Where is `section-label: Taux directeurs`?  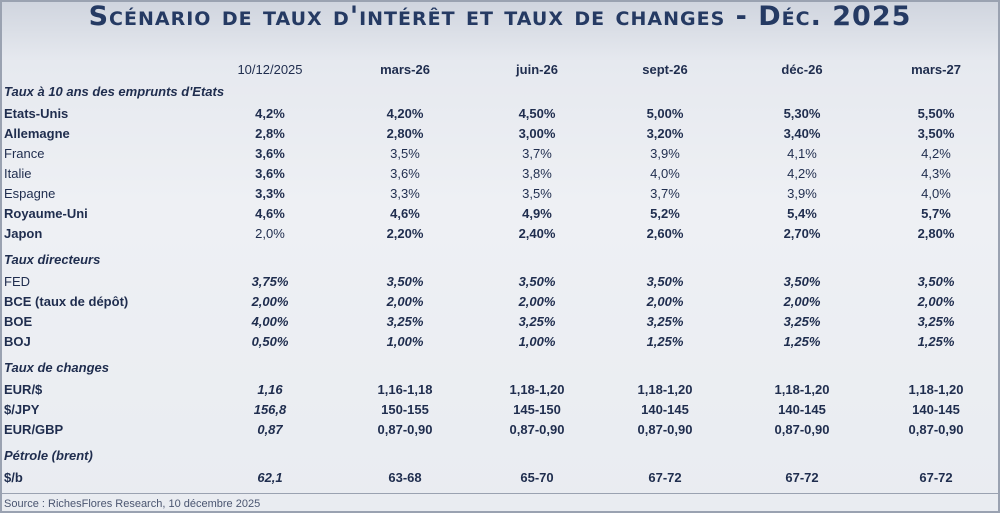
section-label: Taux directeurs is located at coordinates (52, 259).